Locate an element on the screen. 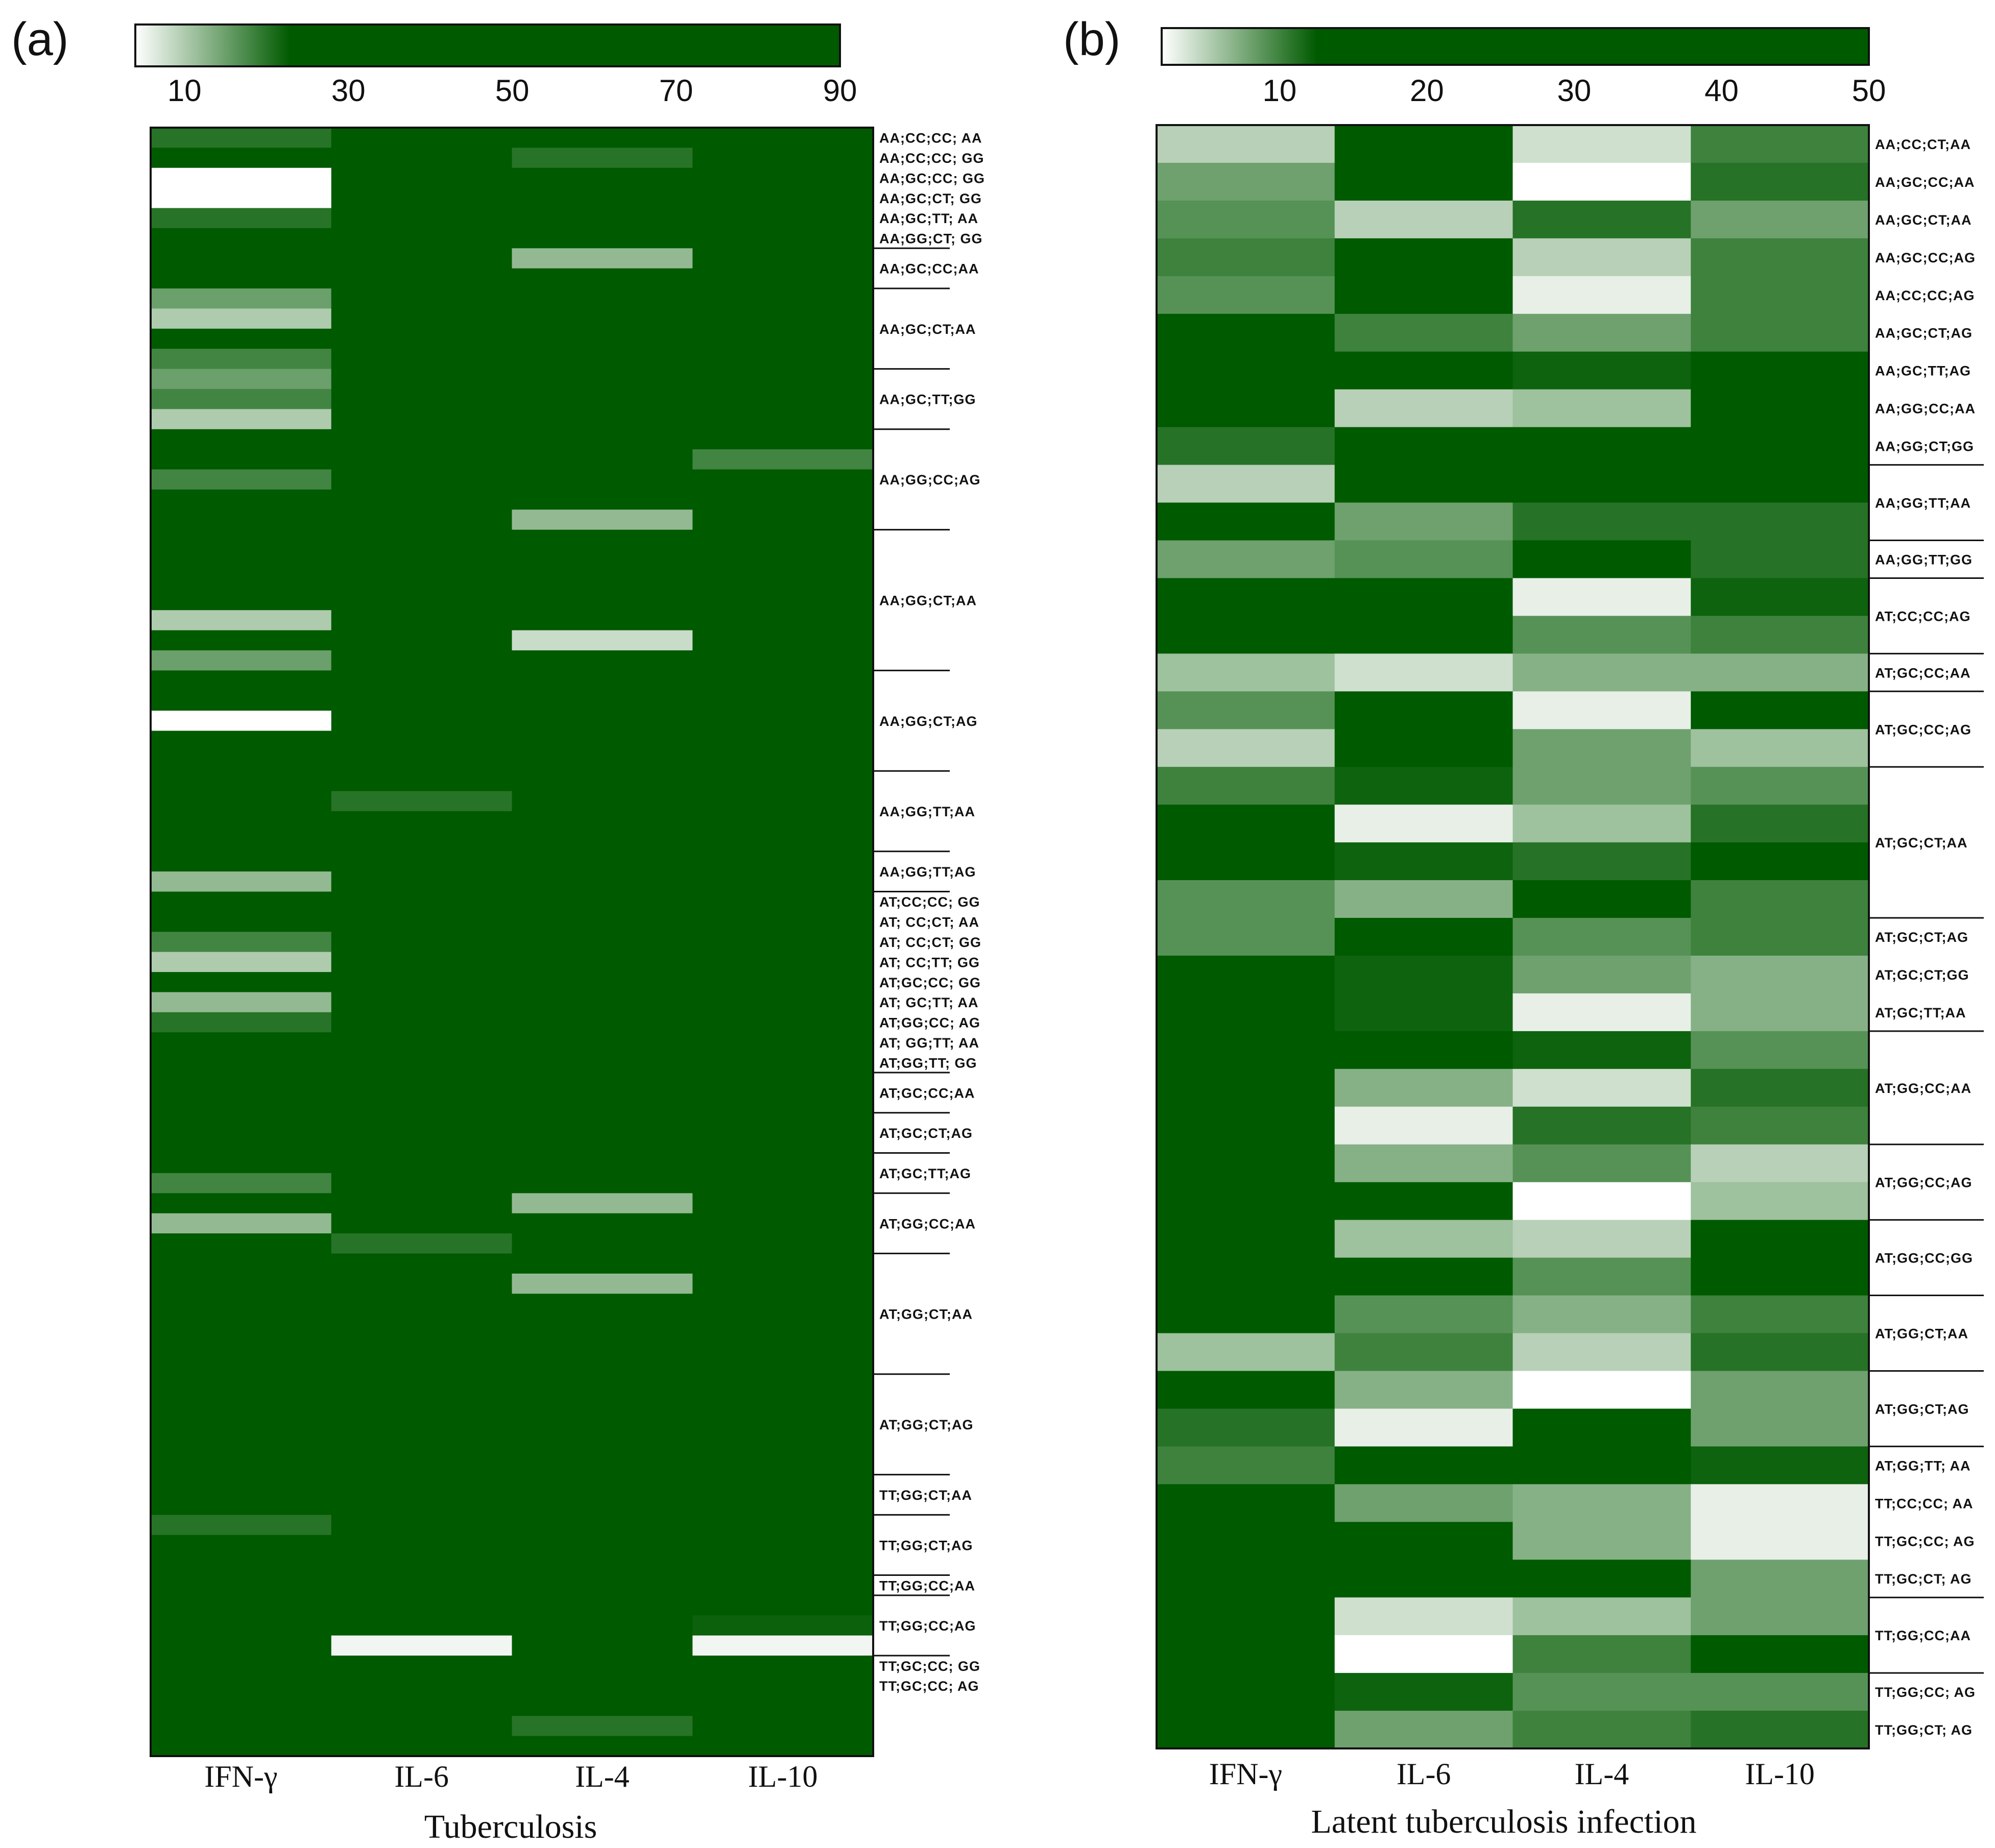 Image resolution: width=1995 pixels, height=1848 pixels. genotype-group-label: AT;GG;CC;GG is located at coordinates (1924, 1258).